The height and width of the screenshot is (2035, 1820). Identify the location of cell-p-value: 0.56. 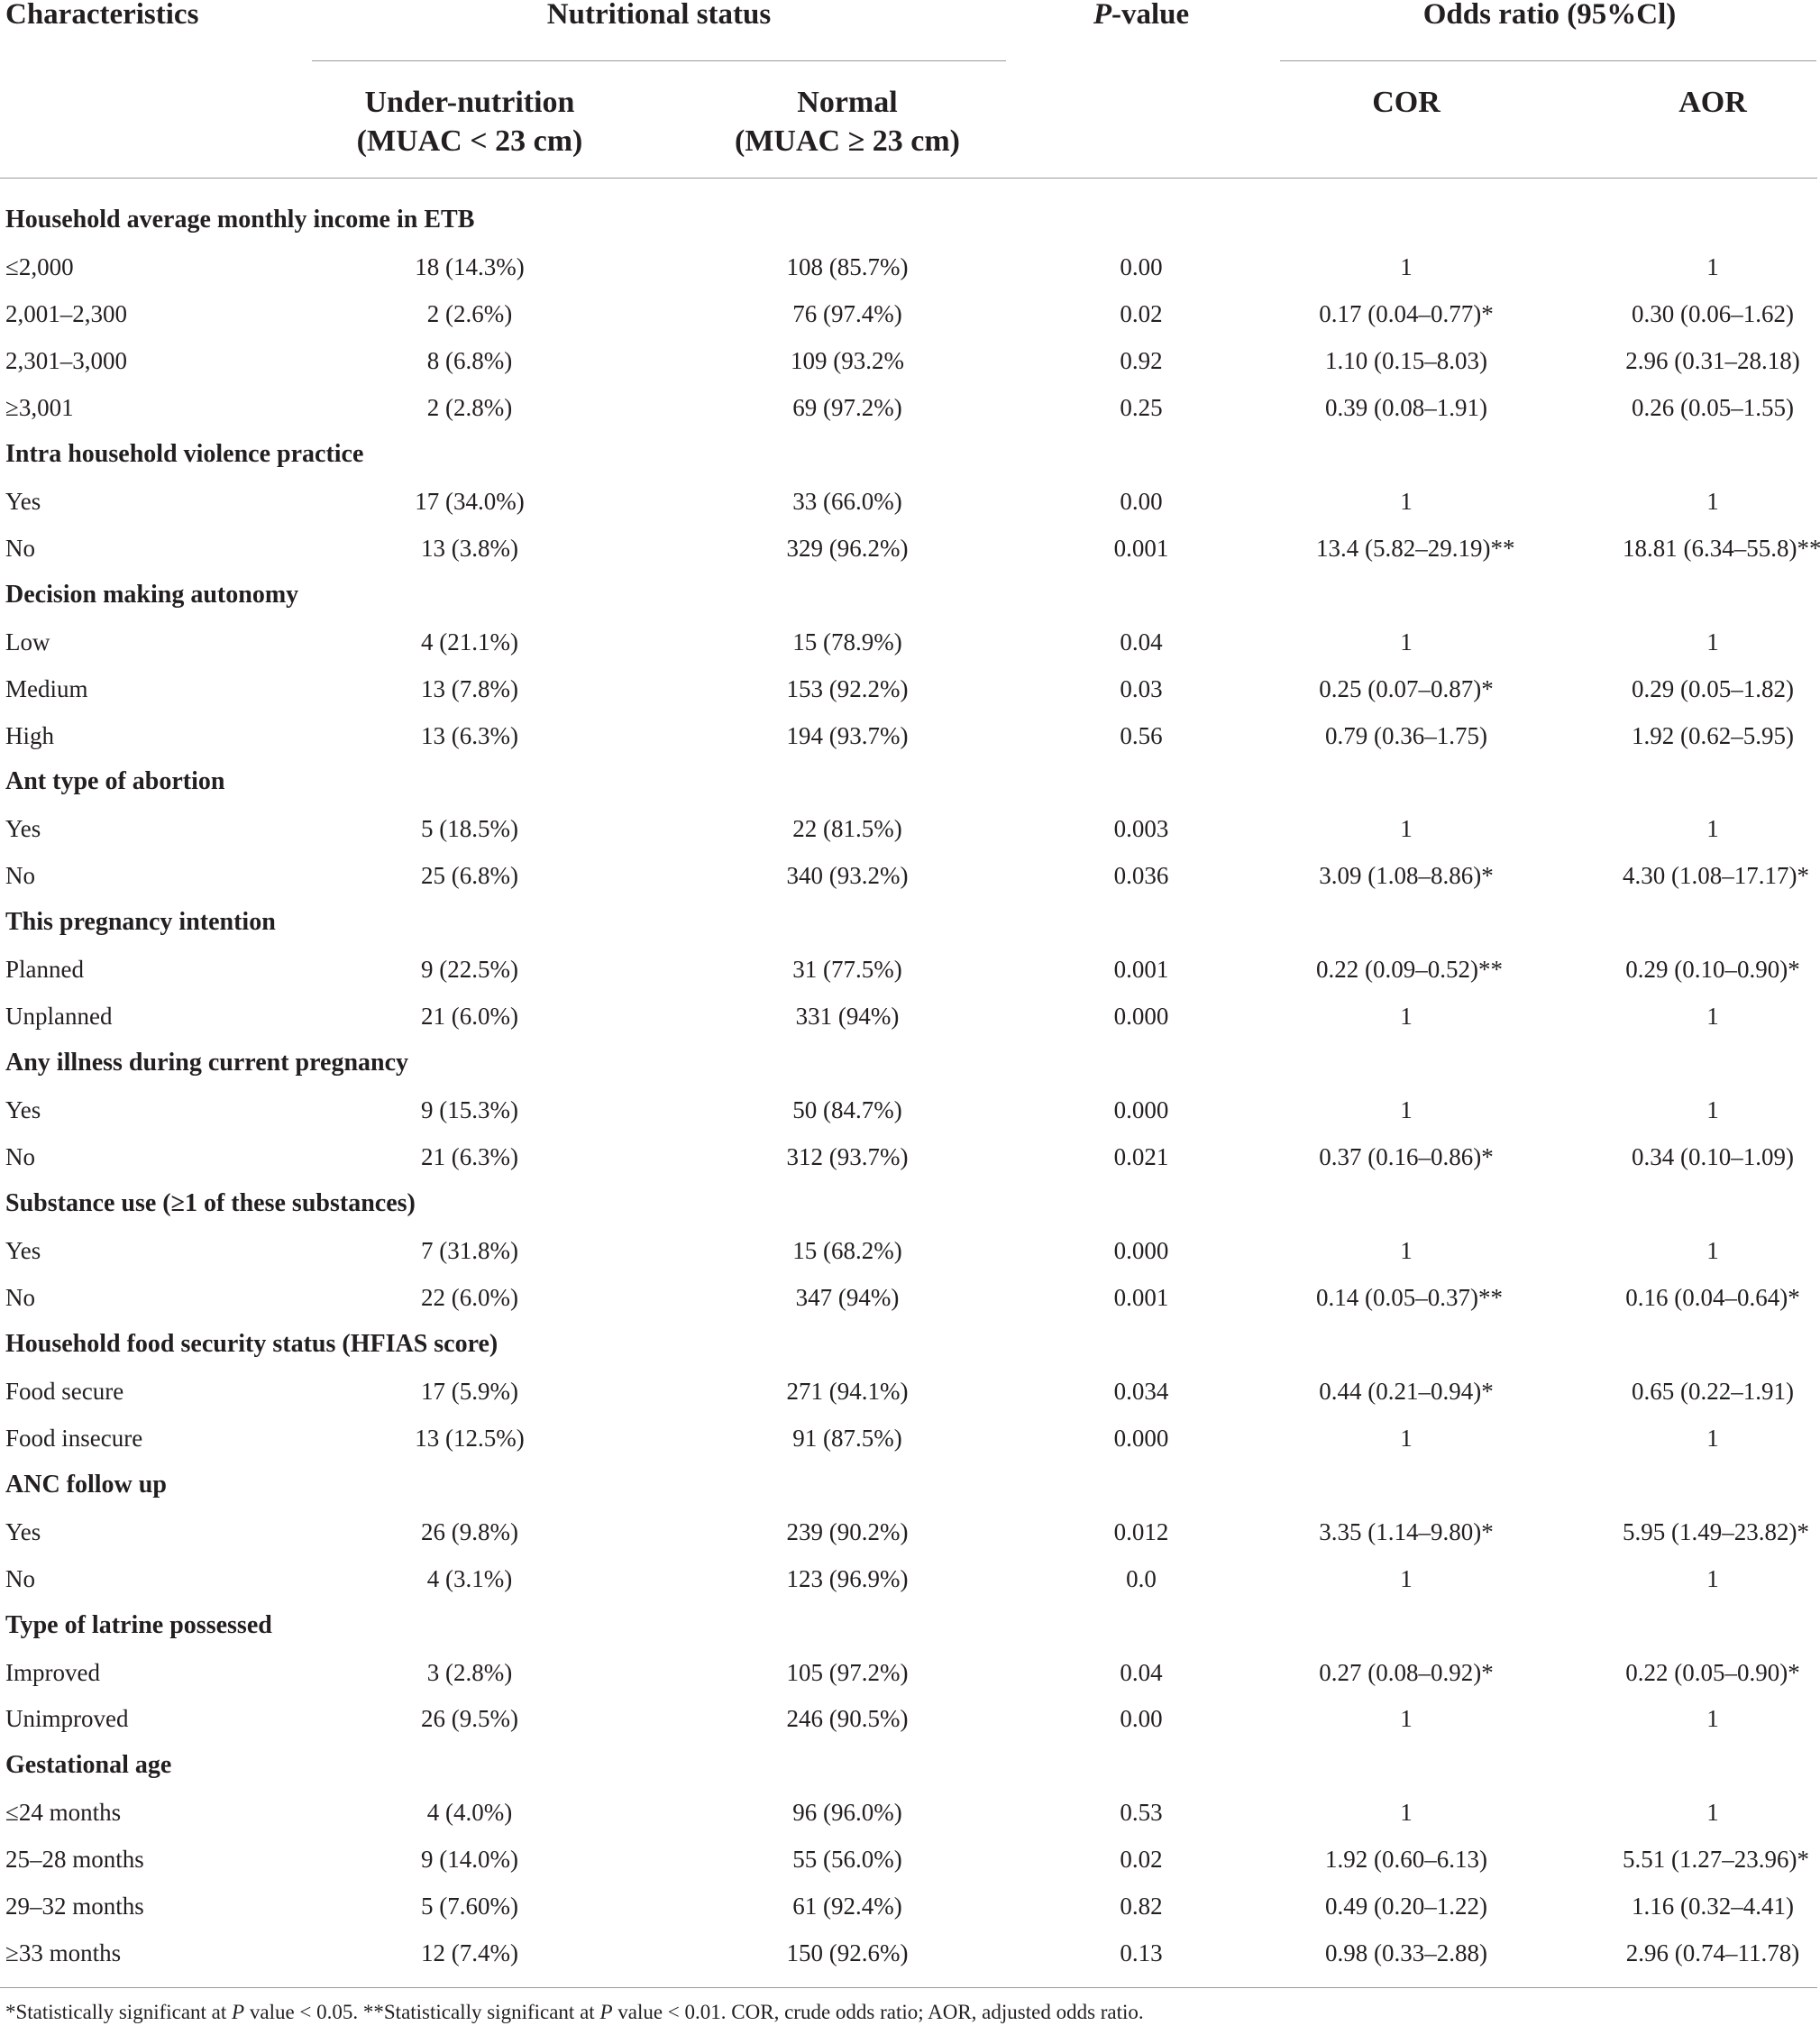
(1141, 735).